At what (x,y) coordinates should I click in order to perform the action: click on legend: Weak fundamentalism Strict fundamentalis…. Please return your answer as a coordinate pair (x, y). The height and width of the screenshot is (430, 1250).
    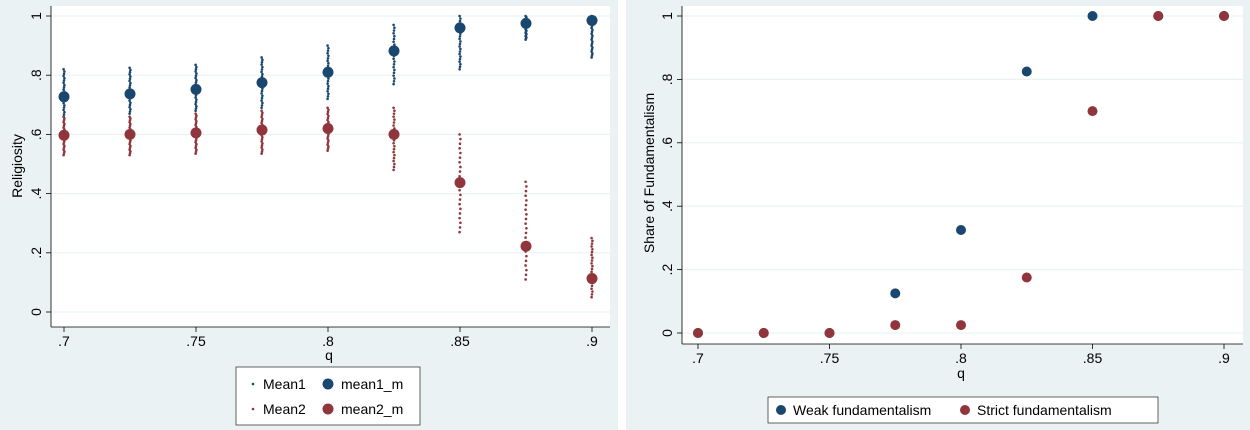
    Looking at the image, I should click on (963, 410).